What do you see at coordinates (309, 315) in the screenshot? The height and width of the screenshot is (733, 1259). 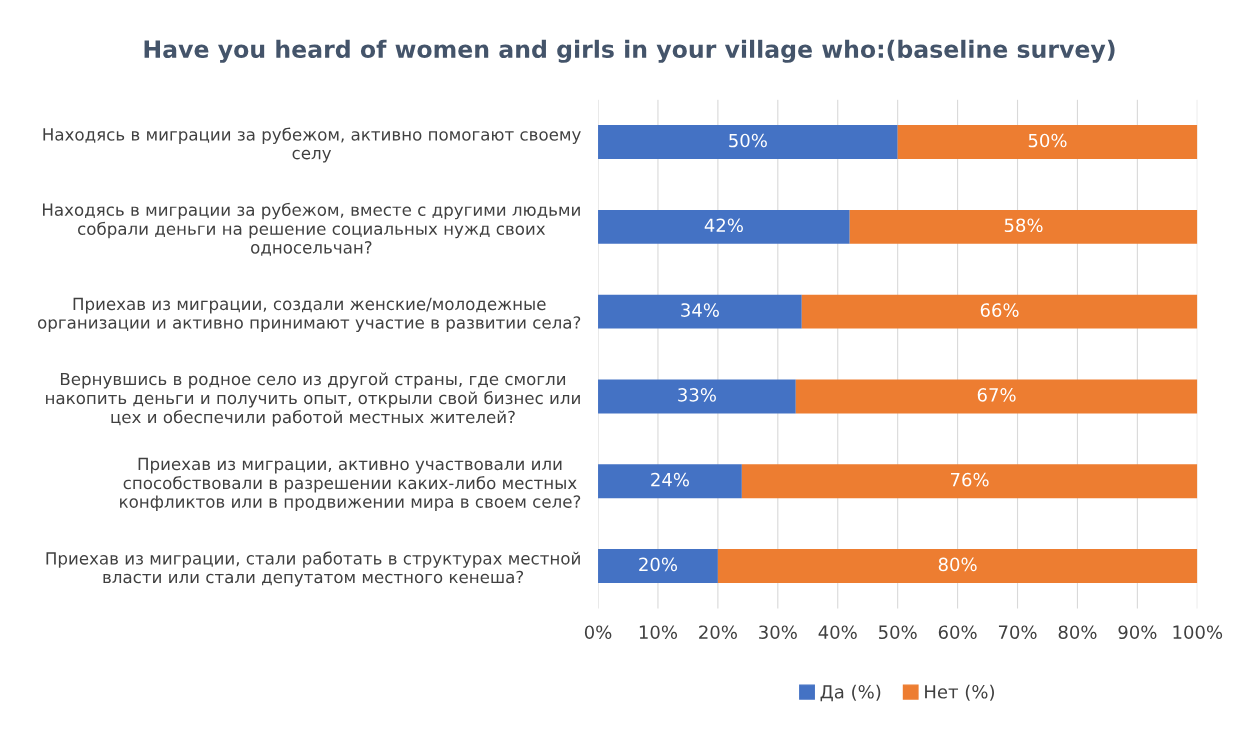 I see `y-tick-label: Приехав из миграции, создали женские/молодежные организации и активно принимают участие в развитии села?` at bounding box center [309, 315].